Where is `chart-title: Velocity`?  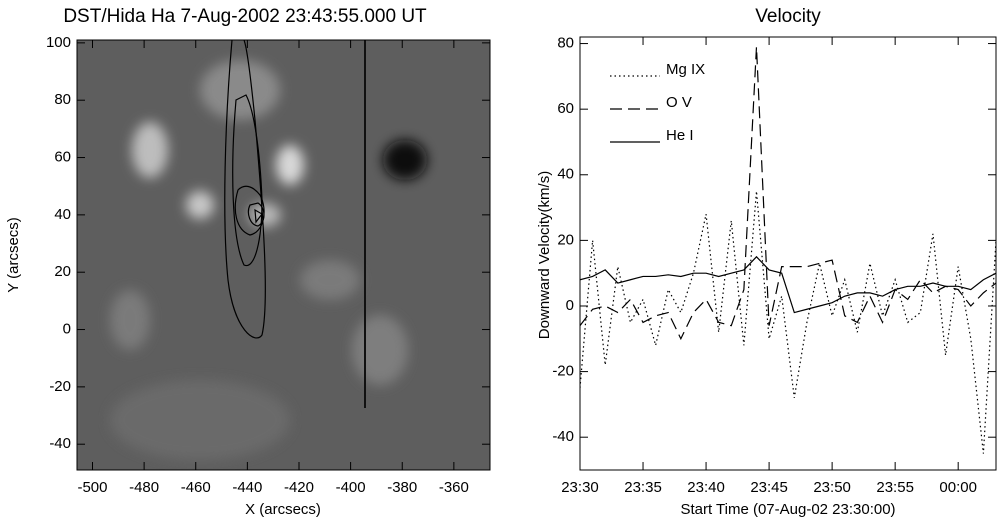 chart-title: Velocity is located at coordinates (788, 16).